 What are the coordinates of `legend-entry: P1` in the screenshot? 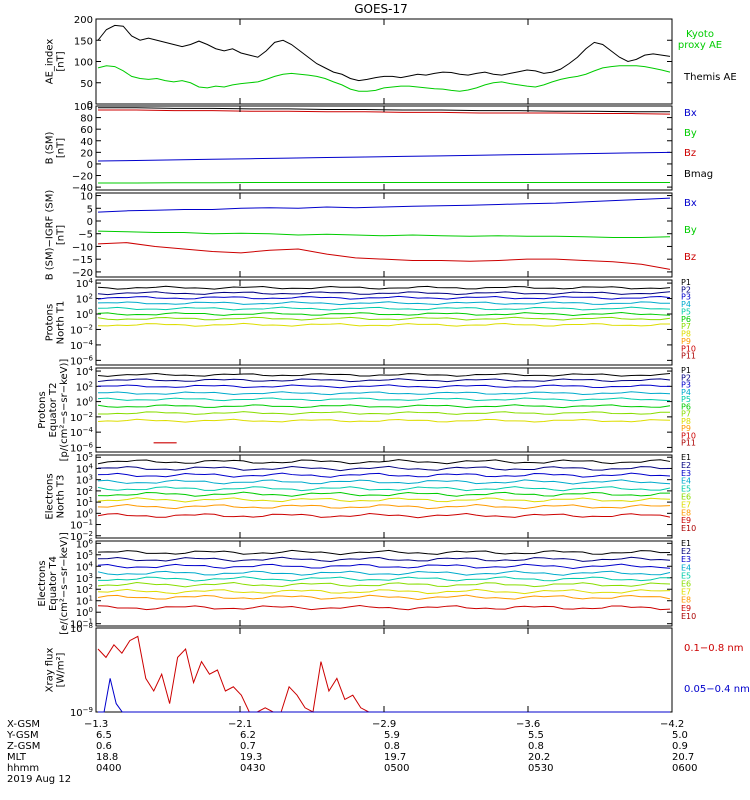 It's located at (686, 370).